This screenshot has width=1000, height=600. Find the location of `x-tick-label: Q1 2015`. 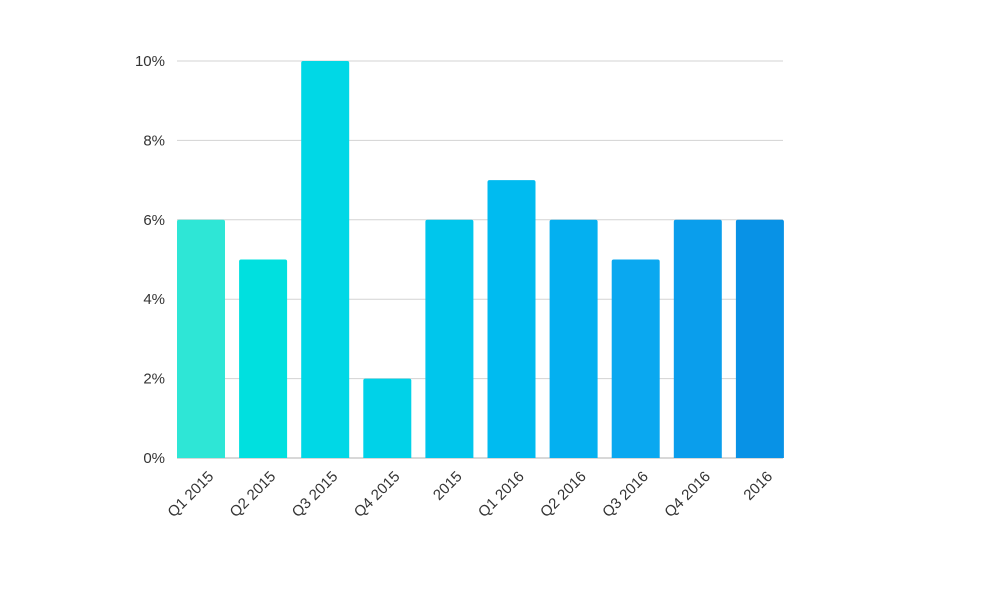

x-tick-label: Q1 2015 is located at coordinates (190, 494).